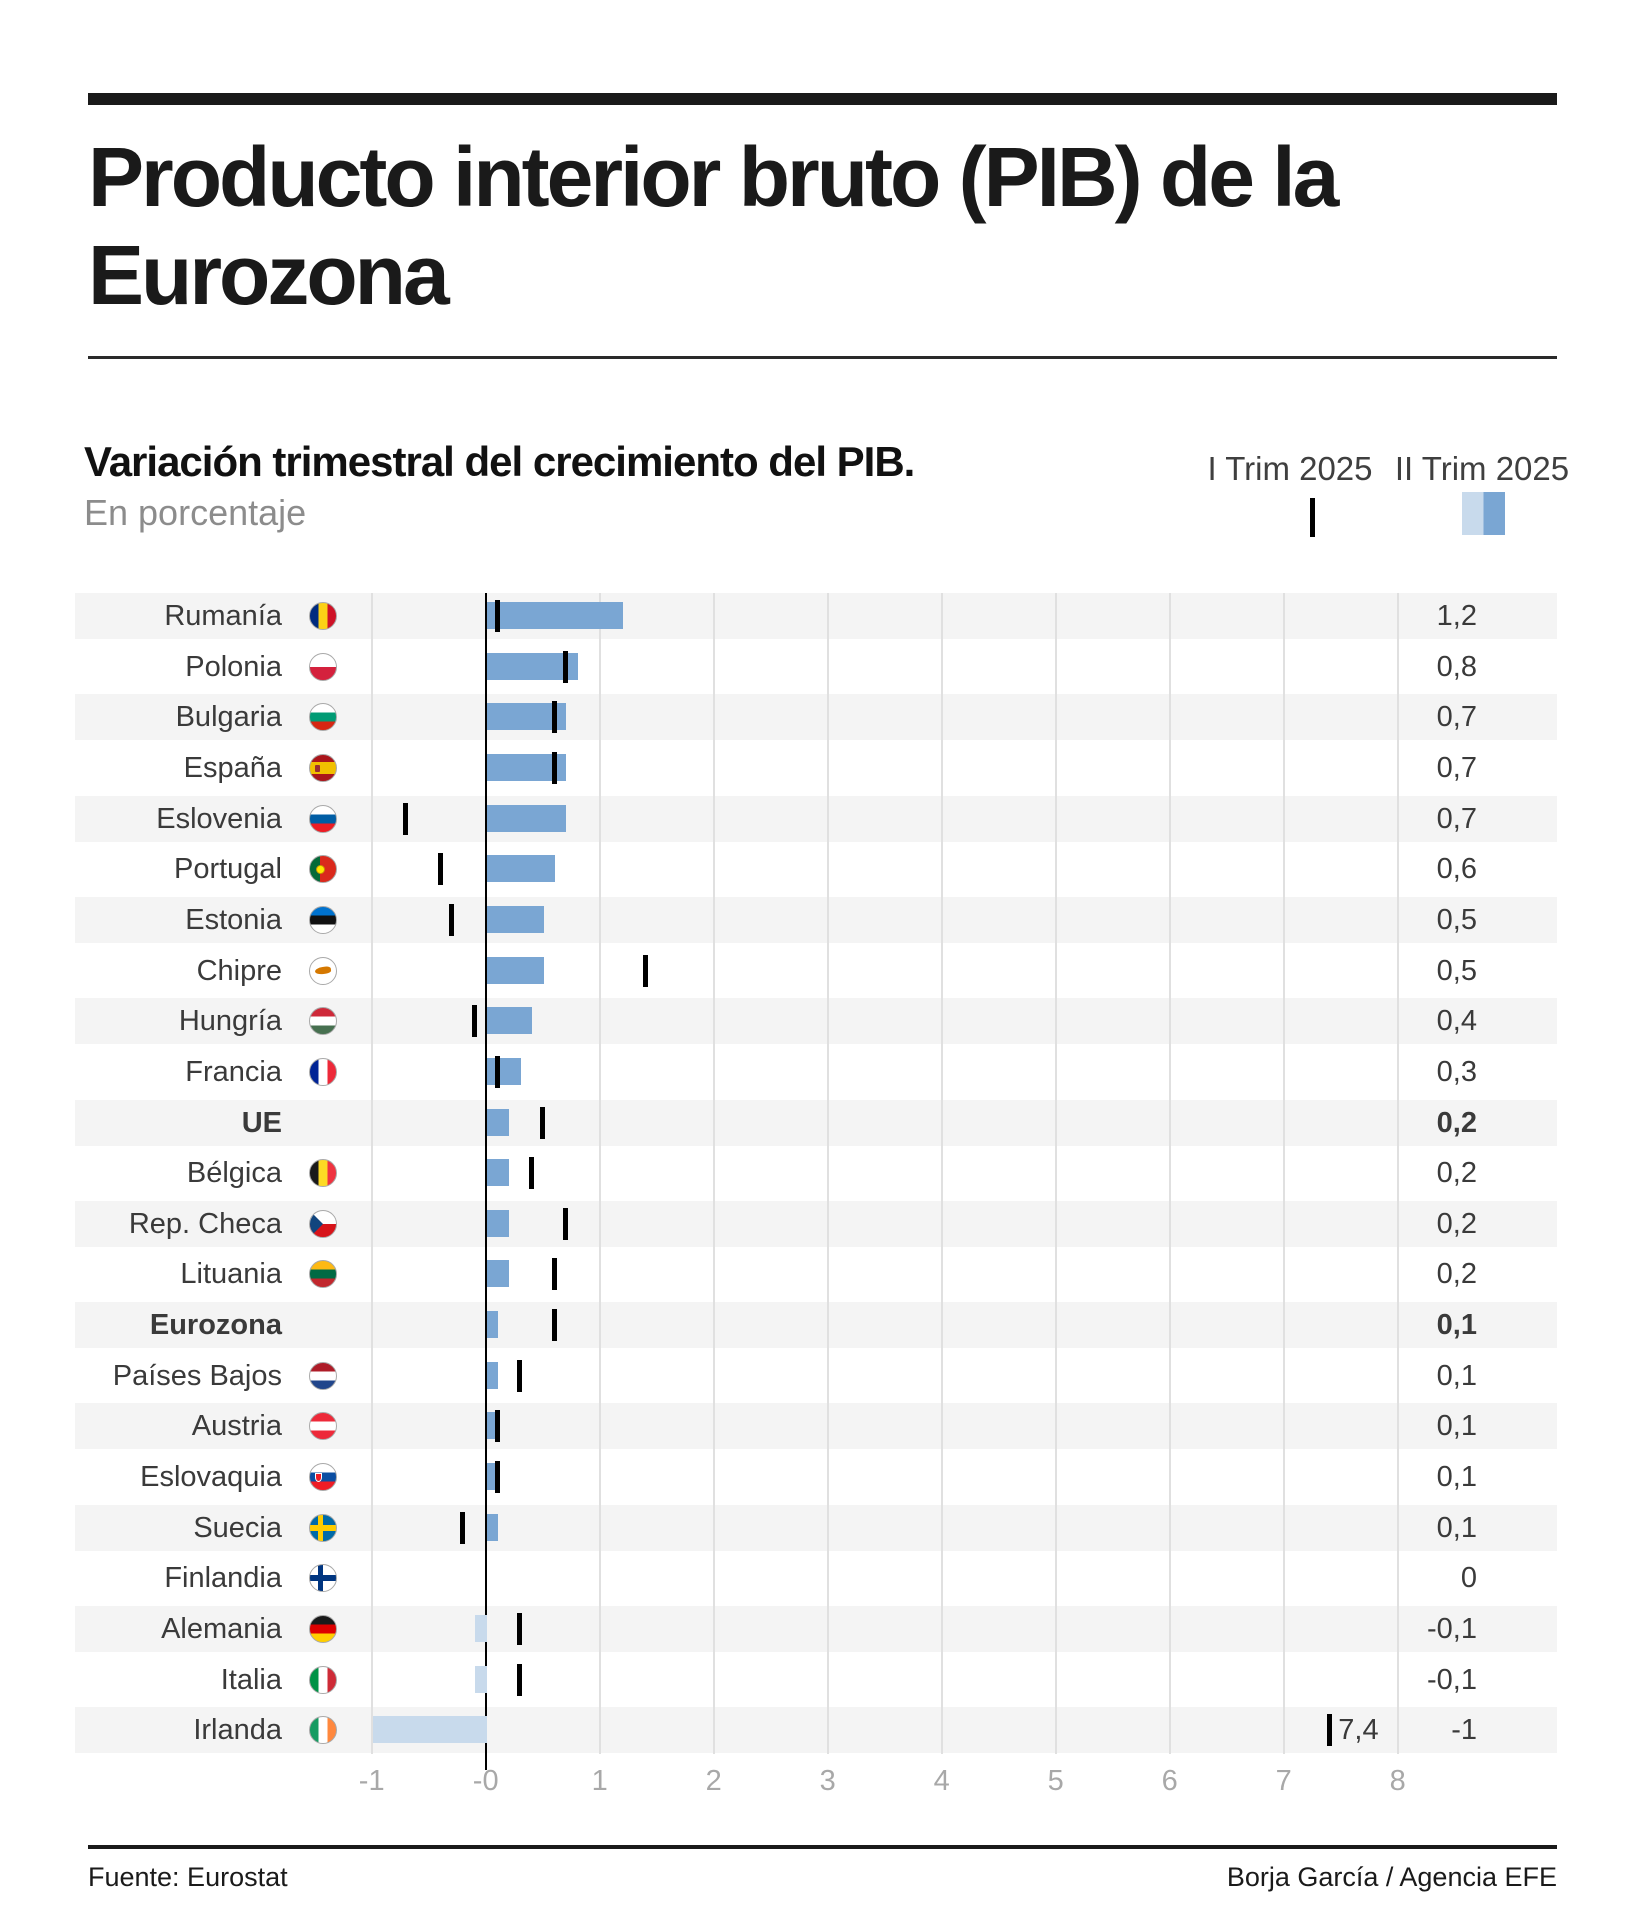  I want to click on value-label: 1,2, so click(1456, 616).